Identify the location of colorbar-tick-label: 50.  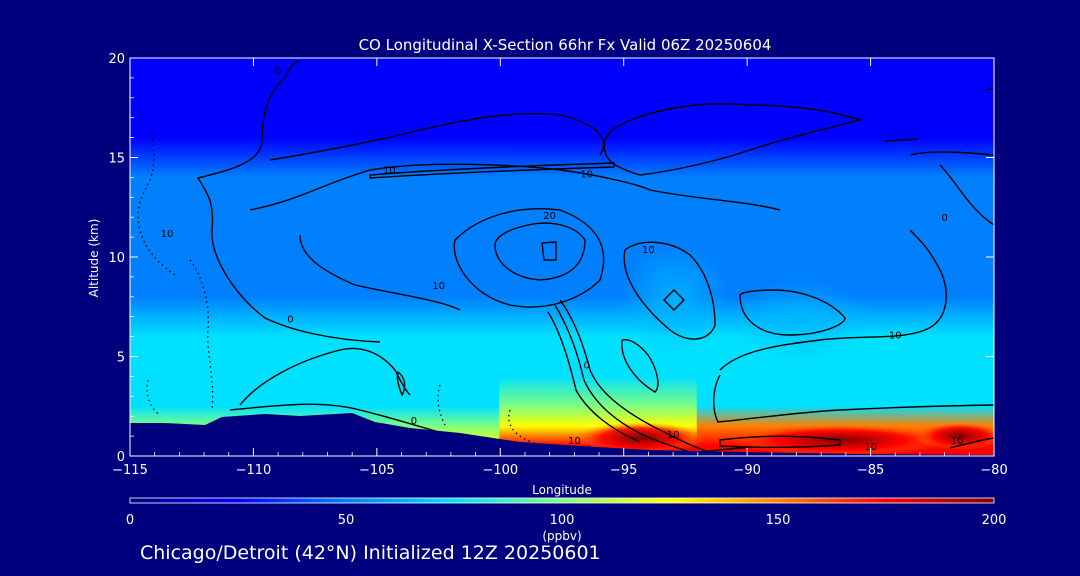
(346, 520).